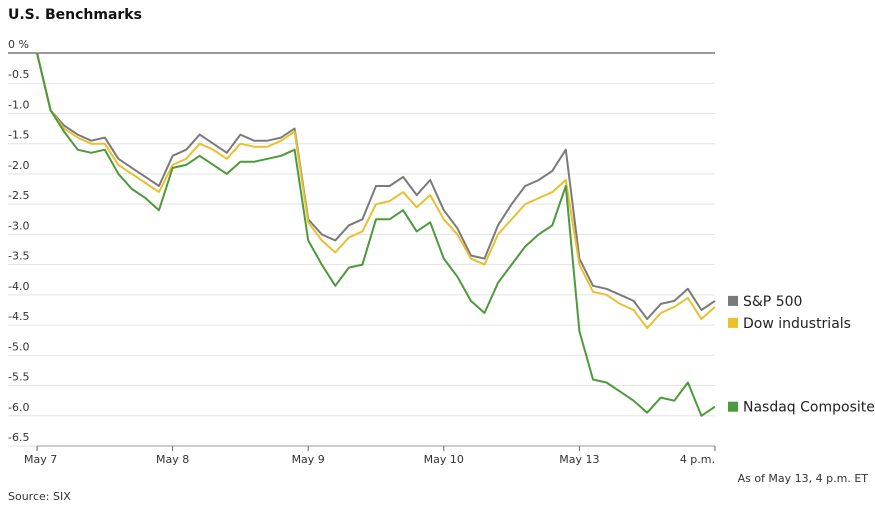  I want to click on x-tick-label: May 9, so click(308, 459).